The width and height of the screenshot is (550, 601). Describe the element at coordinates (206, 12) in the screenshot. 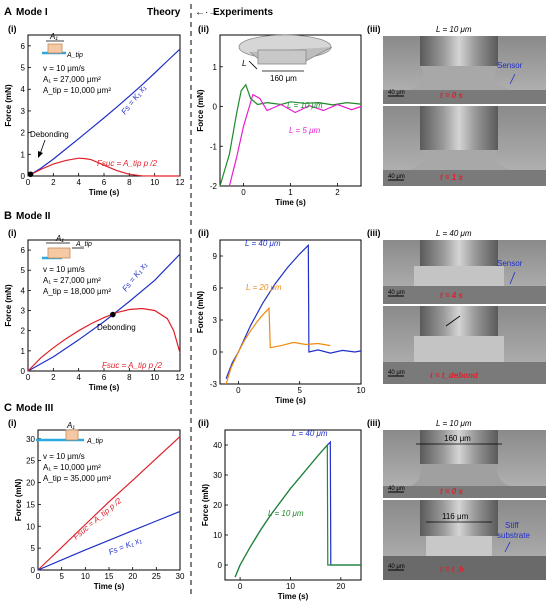

I see `double-arrow-icon: ←·→` at that location.